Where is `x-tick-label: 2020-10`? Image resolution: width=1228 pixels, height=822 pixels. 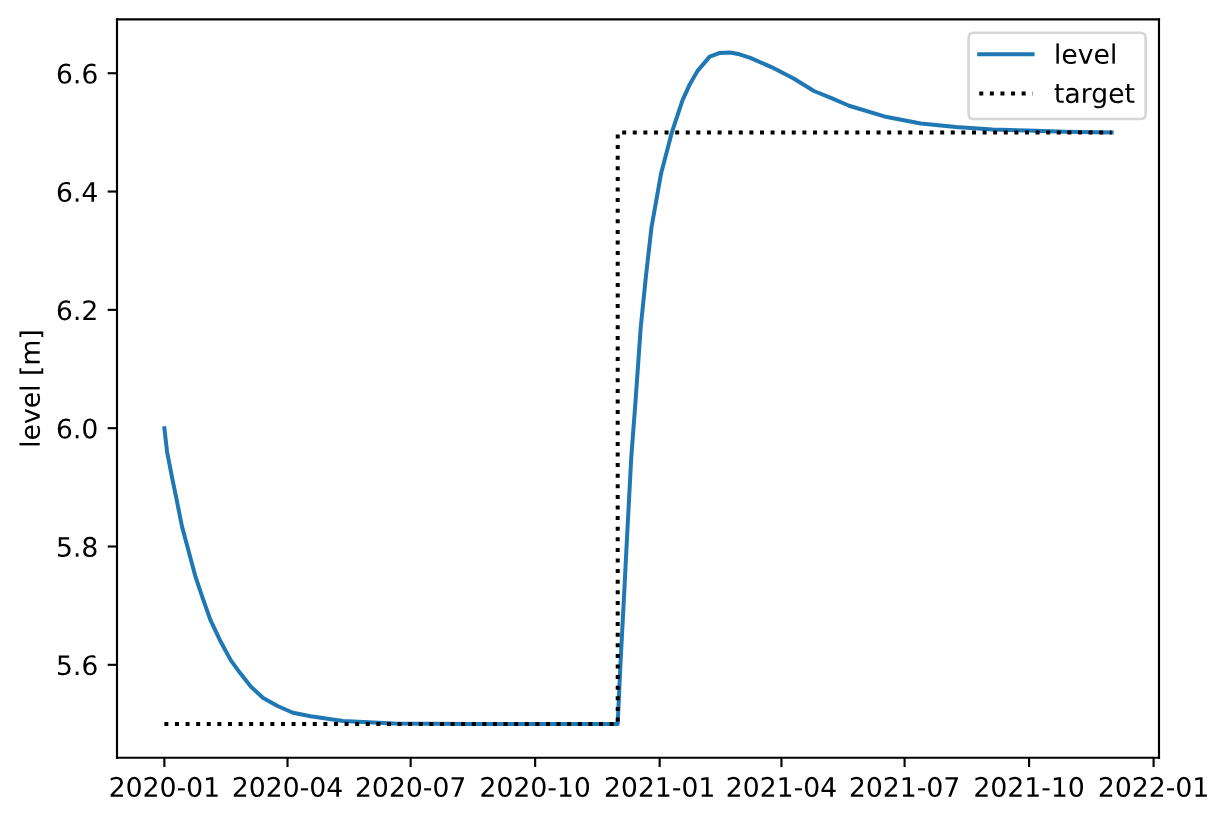
x-tick-label: 2020-10 is located at coordinates (535, 787).